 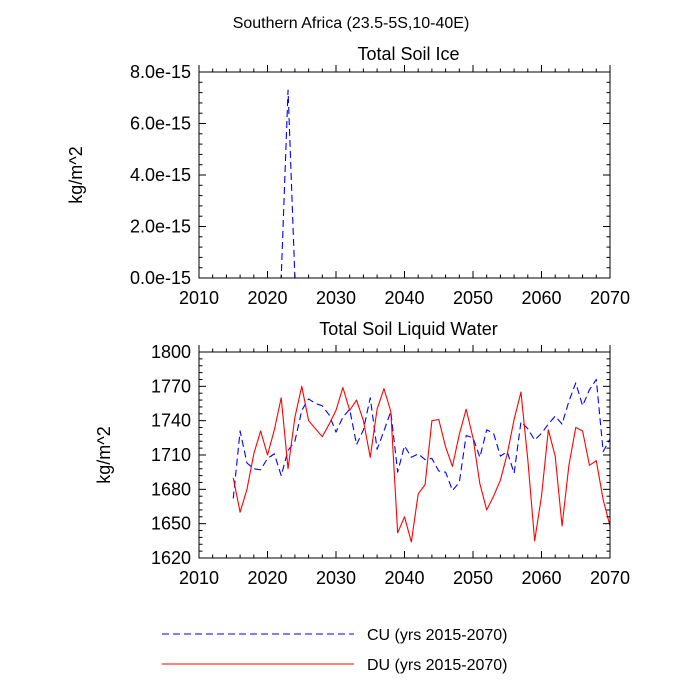 What do you see at coordinates (437, 635) in the screenshot?
I see `legend-label-cu: CU (yrs 2015-2070)` at bounding box center [437, 635].